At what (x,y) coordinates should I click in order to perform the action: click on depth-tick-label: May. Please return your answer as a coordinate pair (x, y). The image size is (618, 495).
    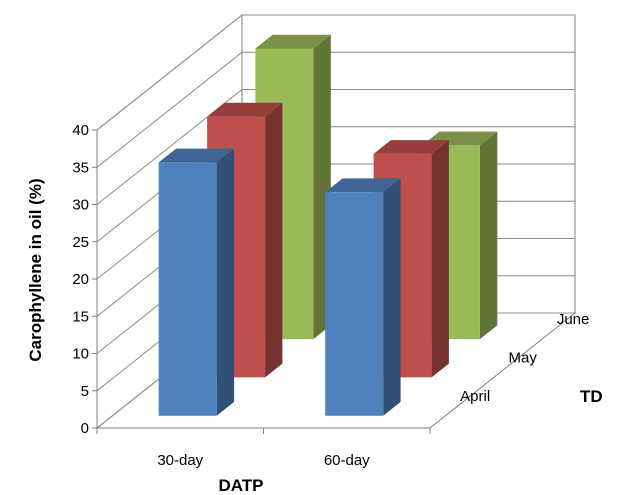
    Looking at the image, I should click on (523, 358).